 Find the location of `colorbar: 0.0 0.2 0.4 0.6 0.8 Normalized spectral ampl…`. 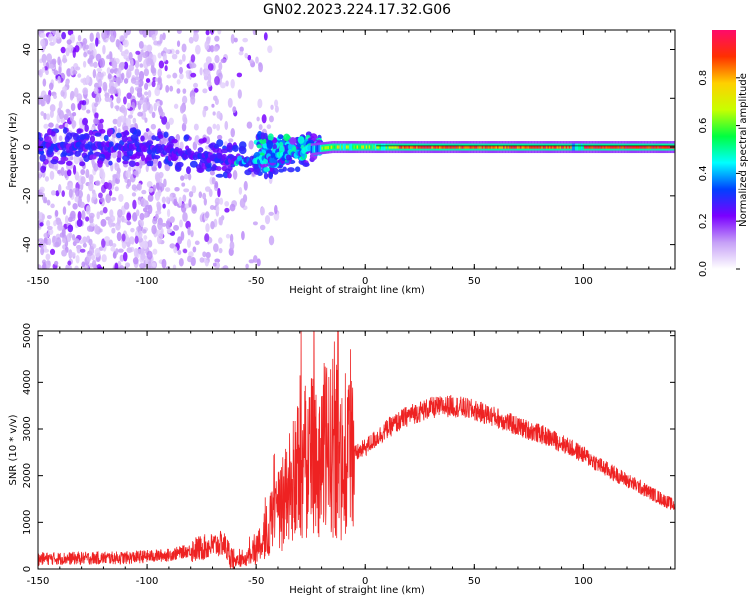

colorbar: 0.0 0.2 0.4 0.6 0.8 Normalized spectral ampl… is located at coordinates (723, 153).